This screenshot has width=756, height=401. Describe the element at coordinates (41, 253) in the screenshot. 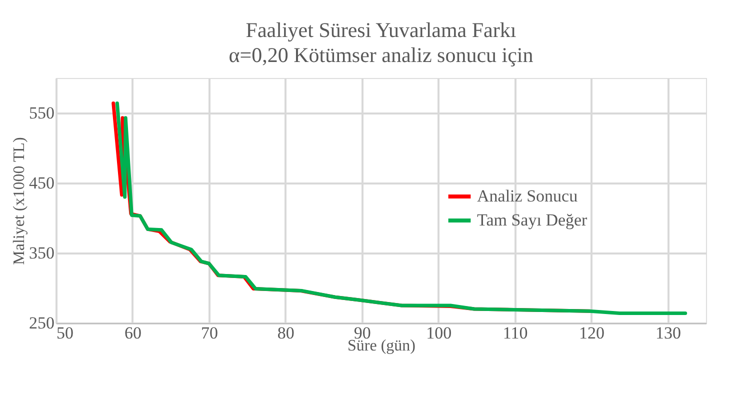

I see `y-tick-label: 350` at that location.